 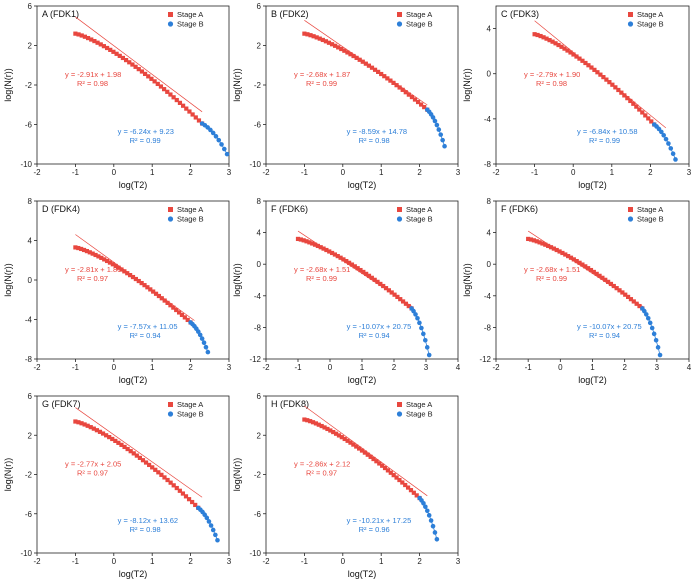 I want to click on stage-b-r2: R² = 0.98, so click(x=145, y=529).